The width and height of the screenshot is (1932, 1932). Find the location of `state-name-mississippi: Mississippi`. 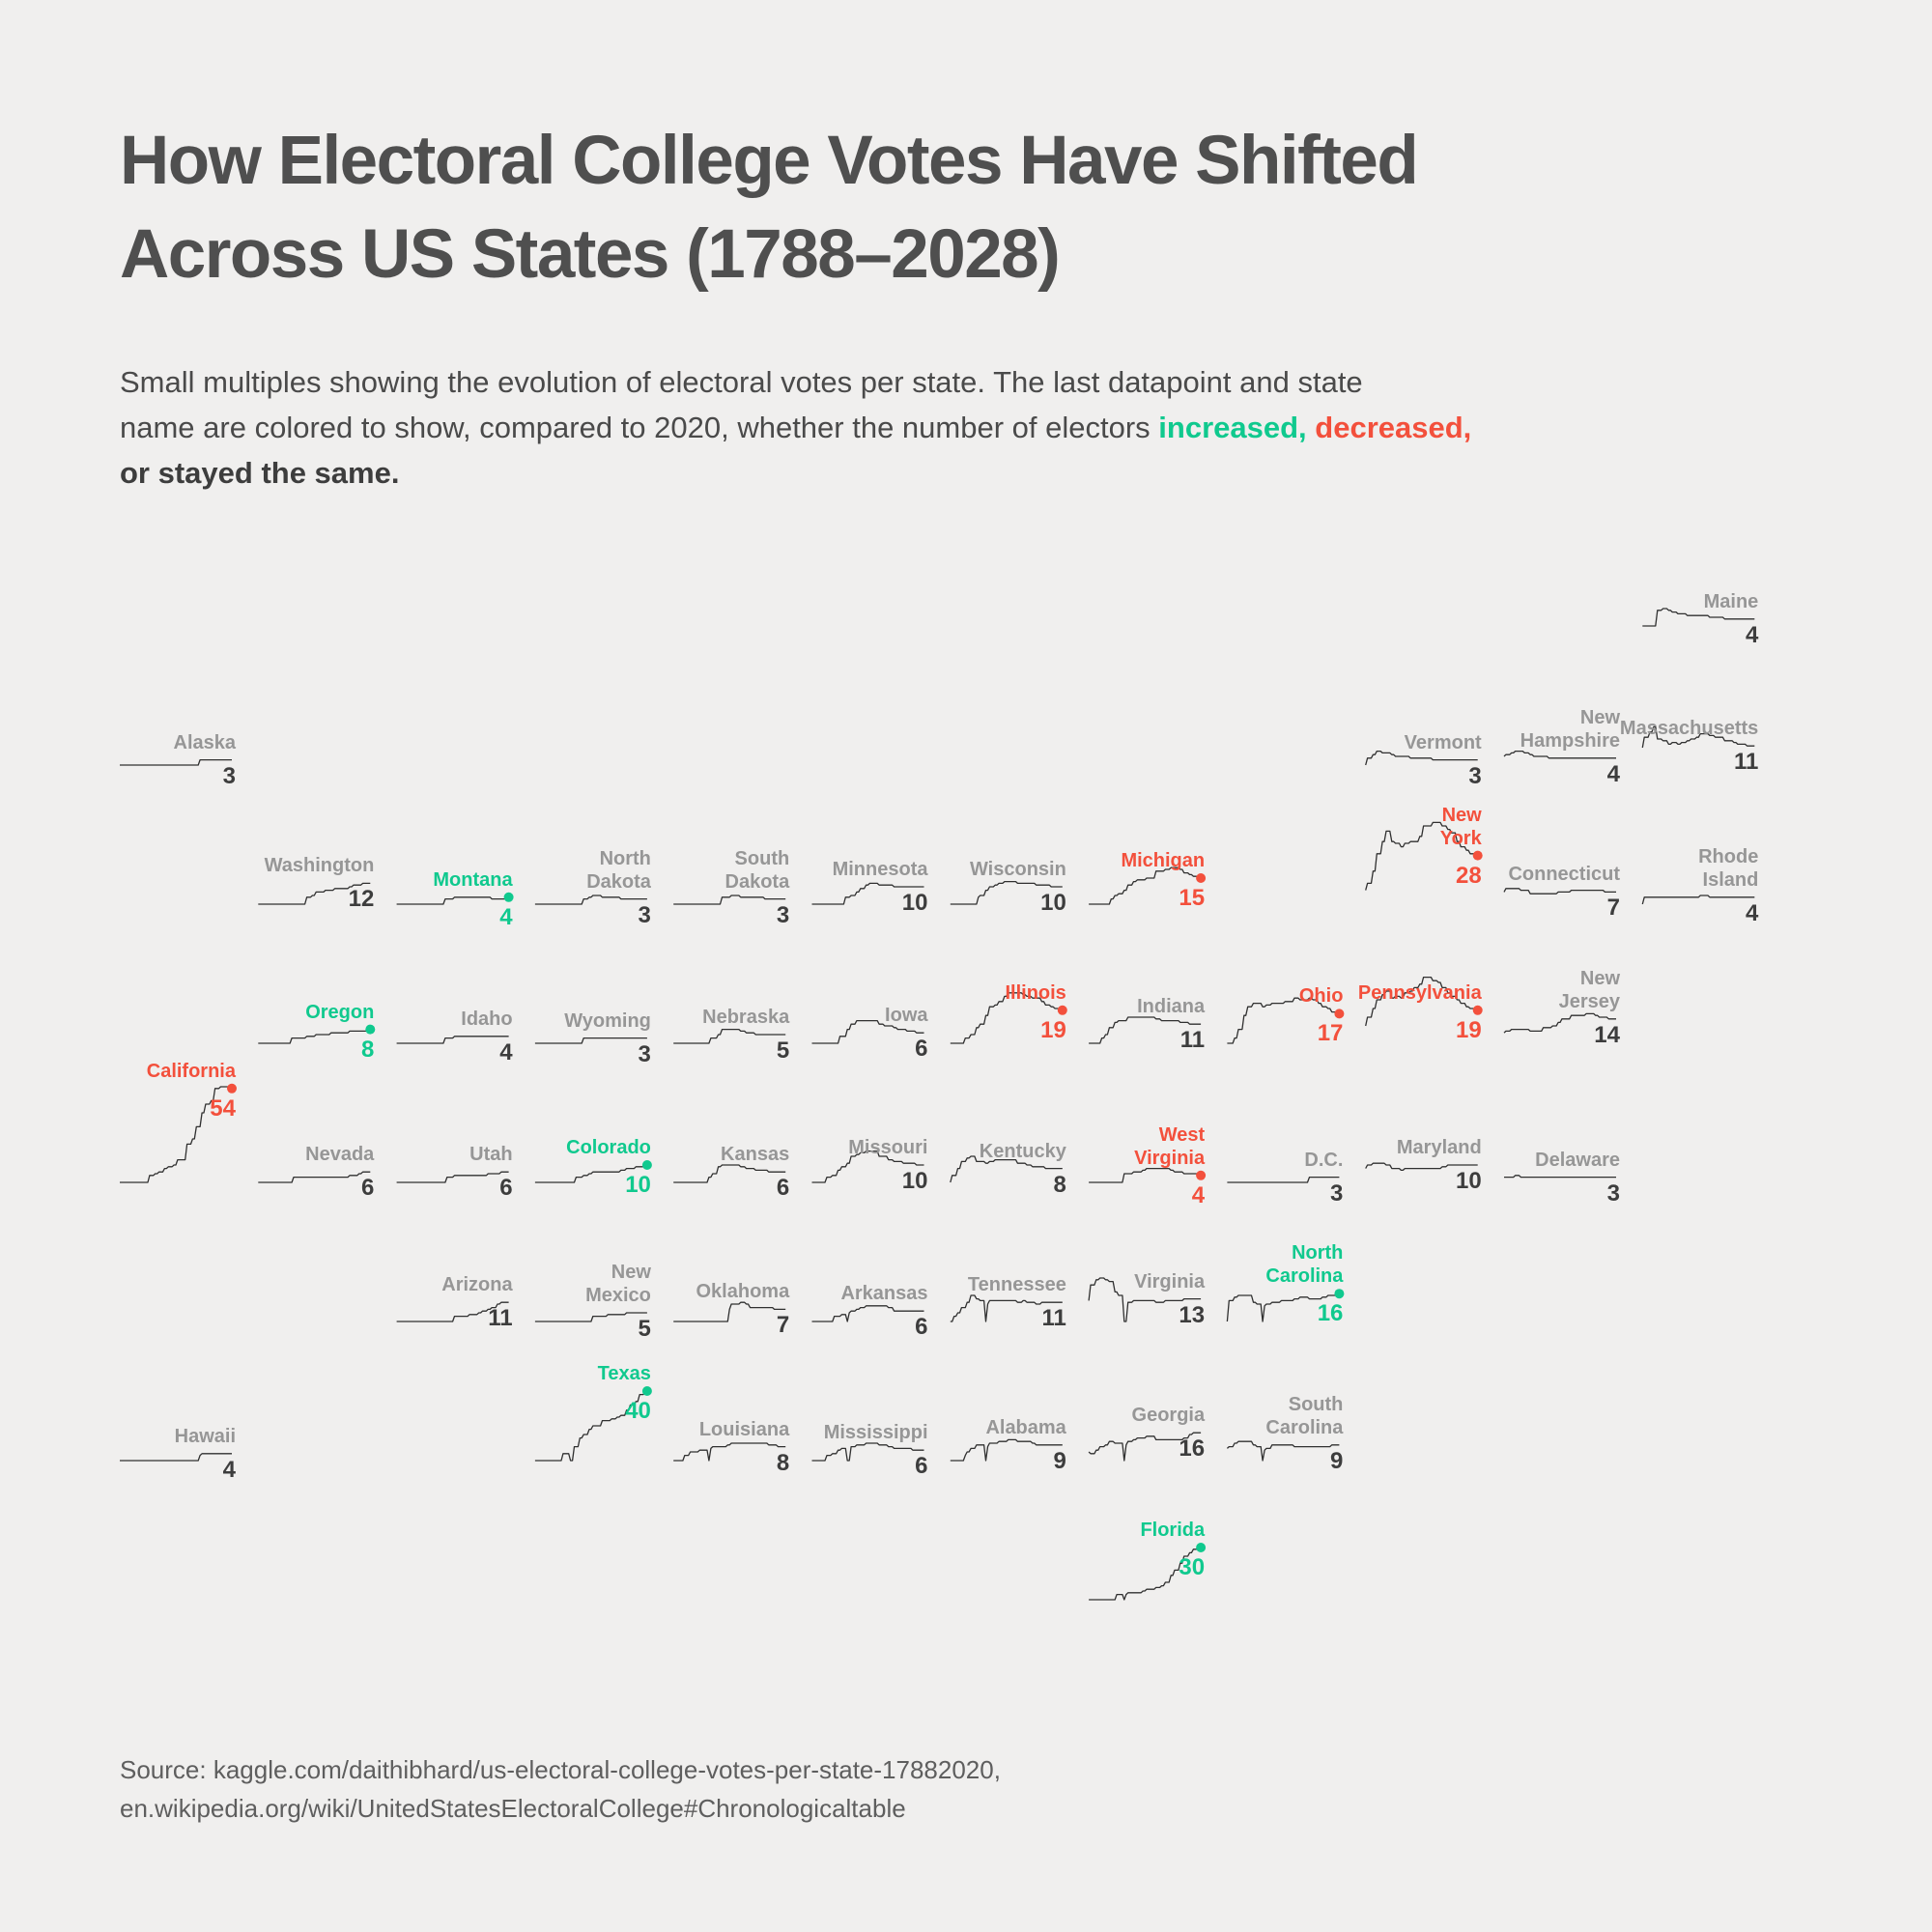

state-name-mississippi: Mississippi is located at coordinates (876, 1432).